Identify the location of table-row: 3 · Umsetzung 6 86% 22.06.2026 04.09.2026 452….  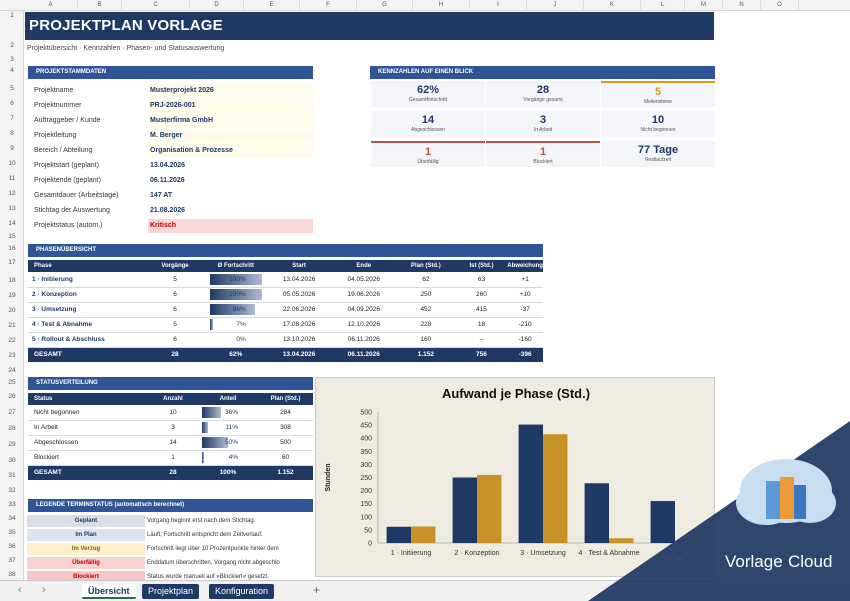
(285, 310).